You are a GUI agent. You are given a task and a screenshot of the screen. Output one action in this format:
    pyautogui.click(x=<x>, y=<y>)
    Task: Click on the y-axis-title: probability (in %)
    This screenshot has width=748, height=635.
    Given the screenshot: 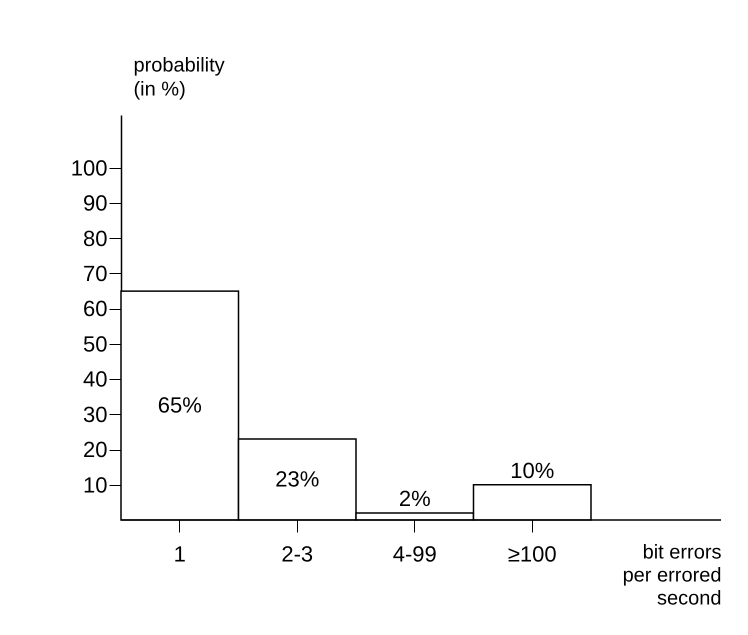 What is the action you would take?
    pyautogui.click(x=179, y=77)
    